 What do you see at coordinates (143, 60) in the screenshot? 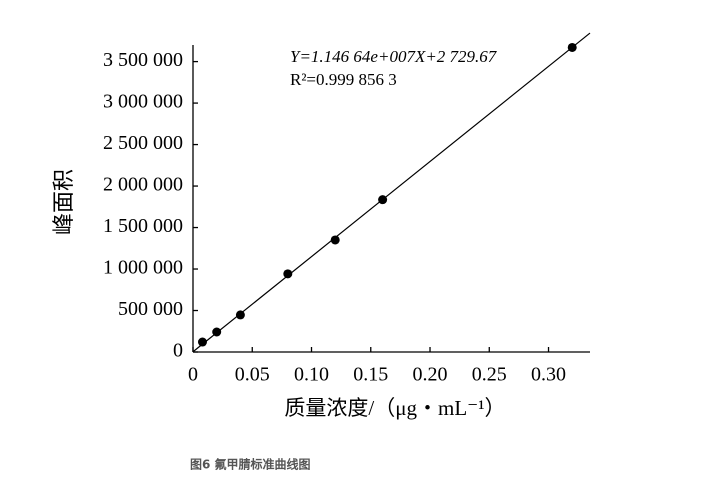
I see `y-tick-label: 3 500 000` at bounding box center [143, 60].